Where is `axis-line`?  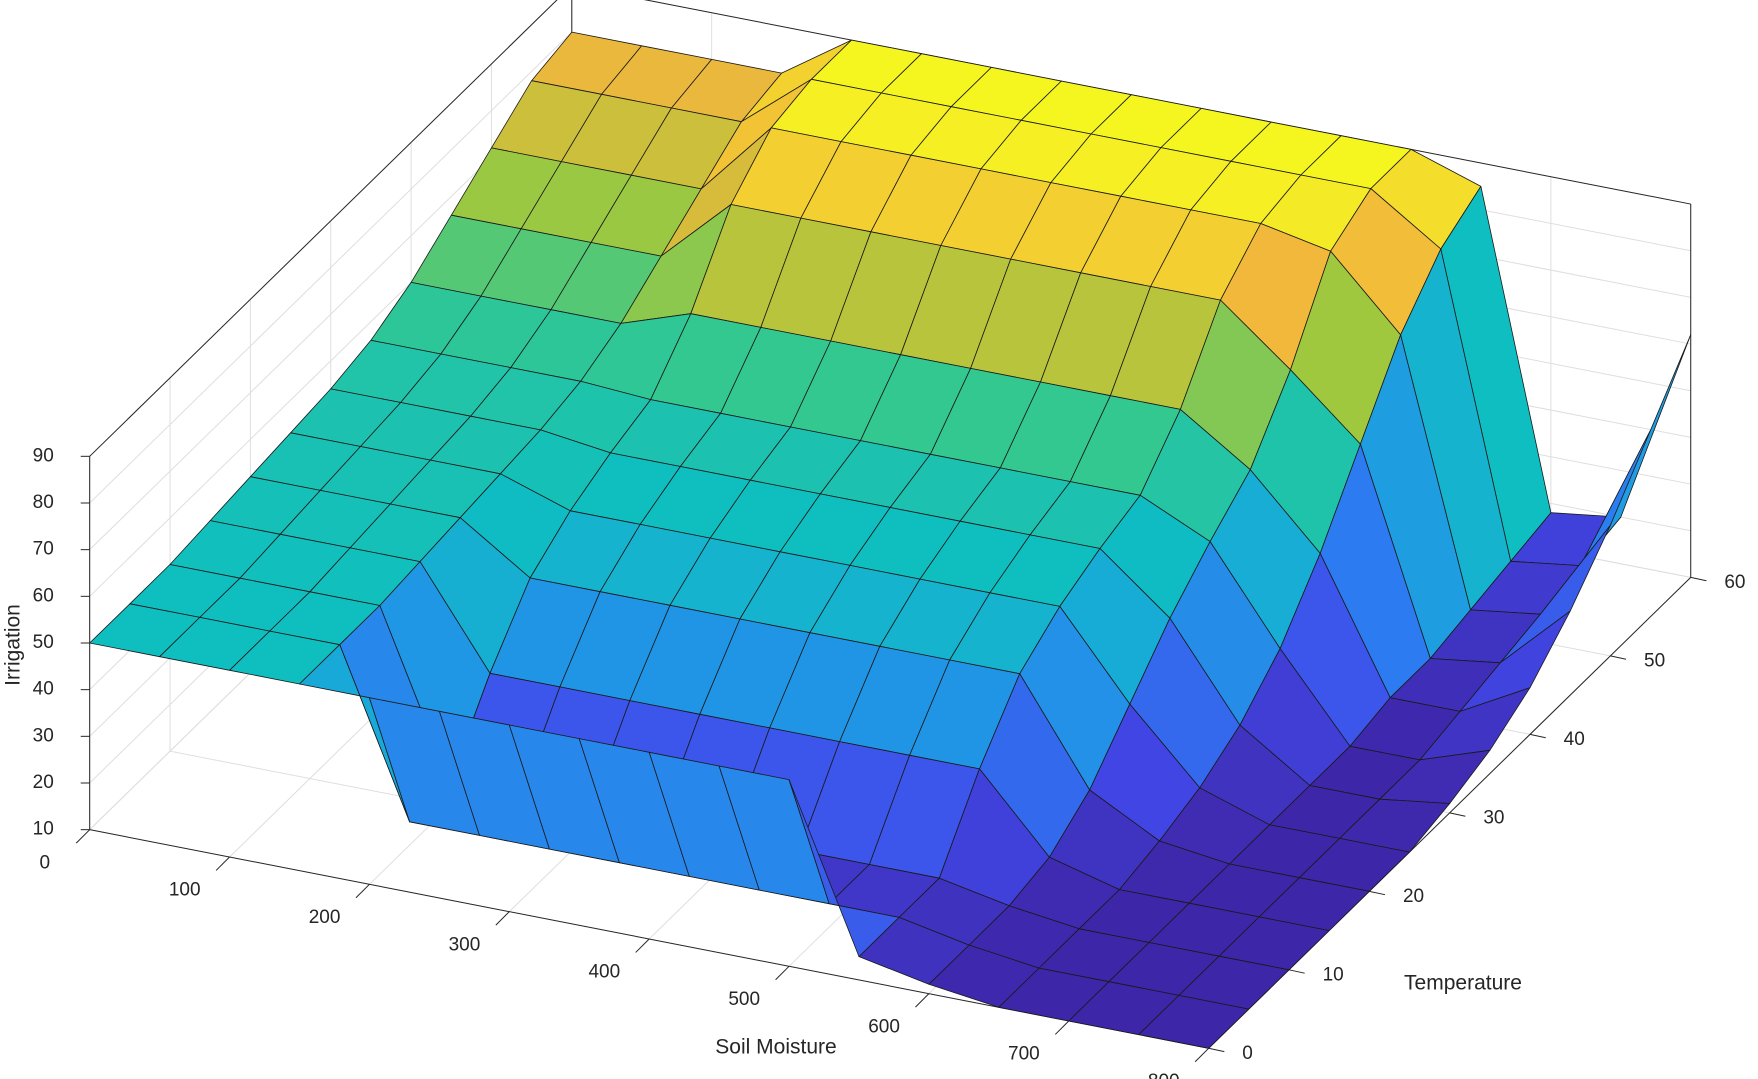 axis-line is located at coordinates (323, 228).